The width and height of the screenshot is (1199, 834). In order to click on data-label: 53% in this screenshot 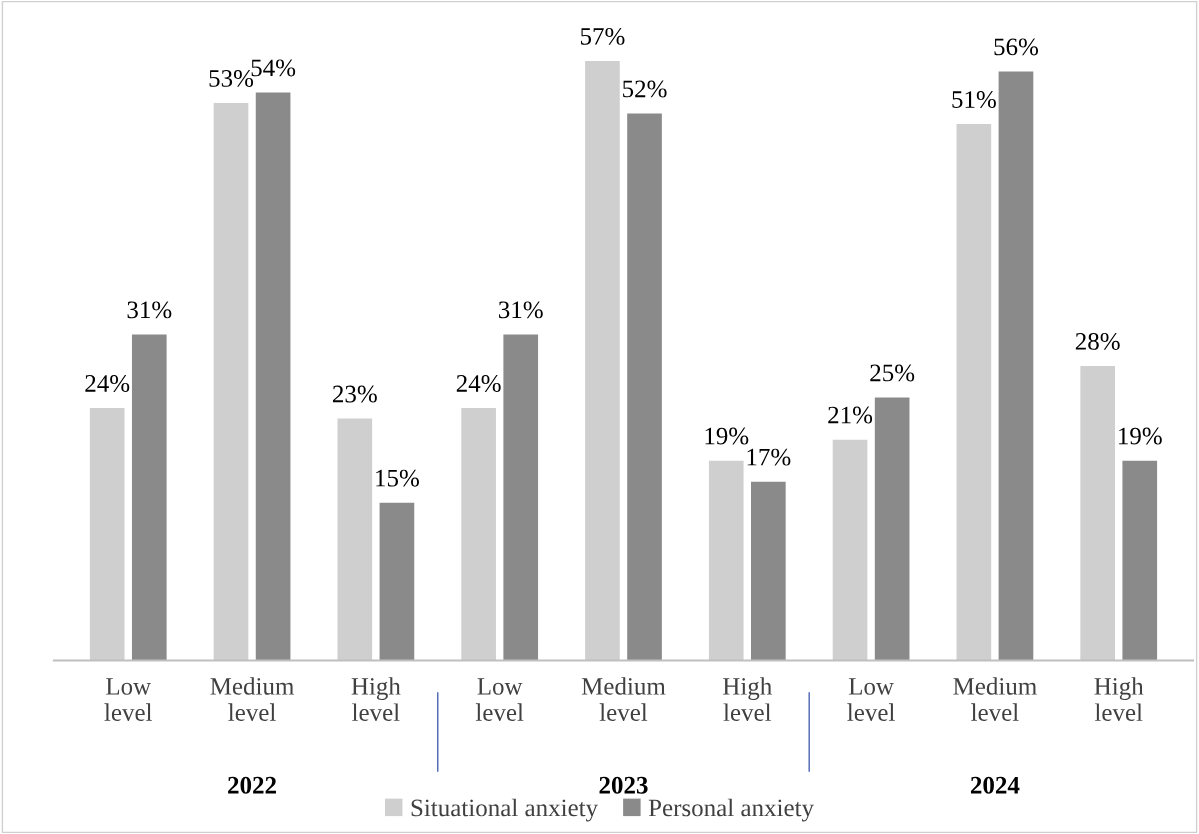, I will do `click(231, 78)`.